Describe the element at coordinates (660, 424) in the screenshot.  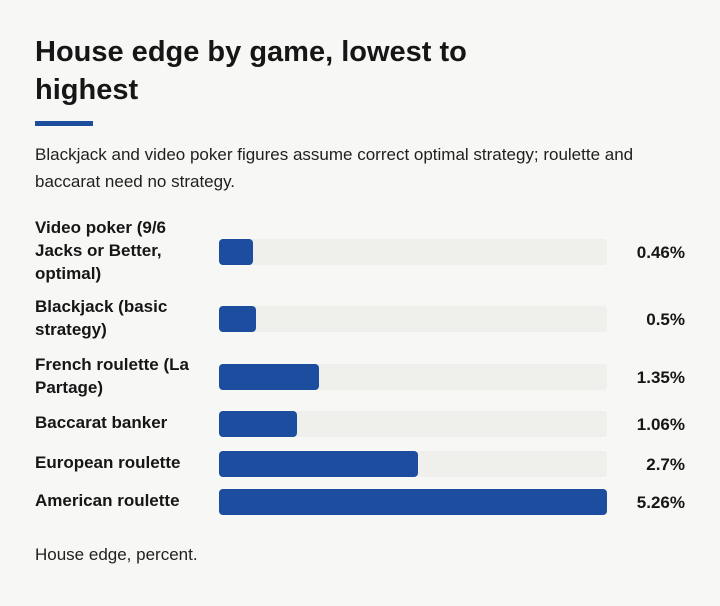
I see `value-label: 1.06%` at that location.